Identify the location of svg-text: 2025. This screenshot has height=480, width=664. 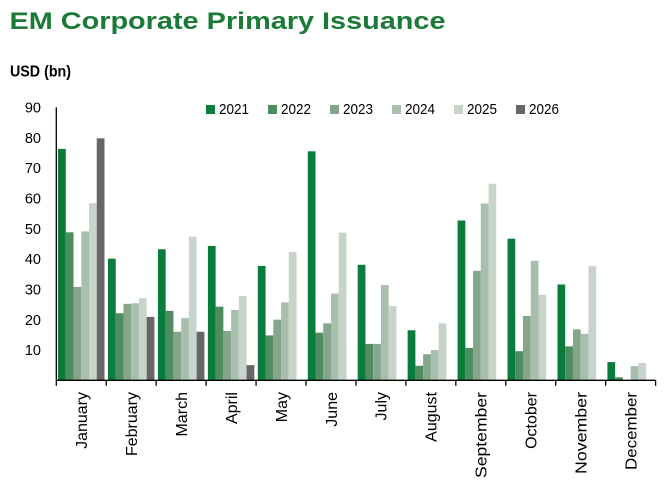
(482, 109).